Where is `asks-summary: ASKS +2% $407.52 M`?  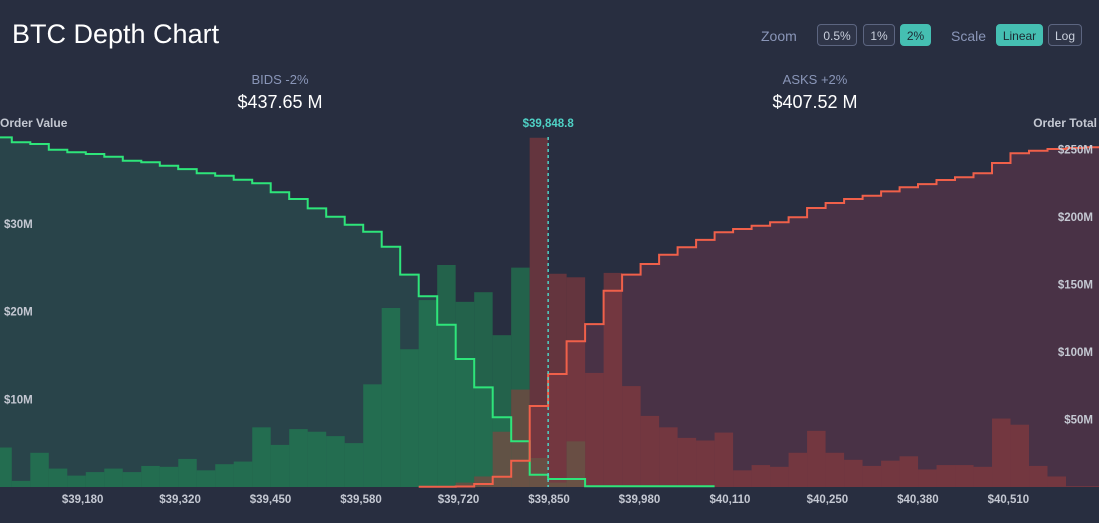 asks-summary: ASKS +2% $407.52 M is located at coordinates (815, 92).